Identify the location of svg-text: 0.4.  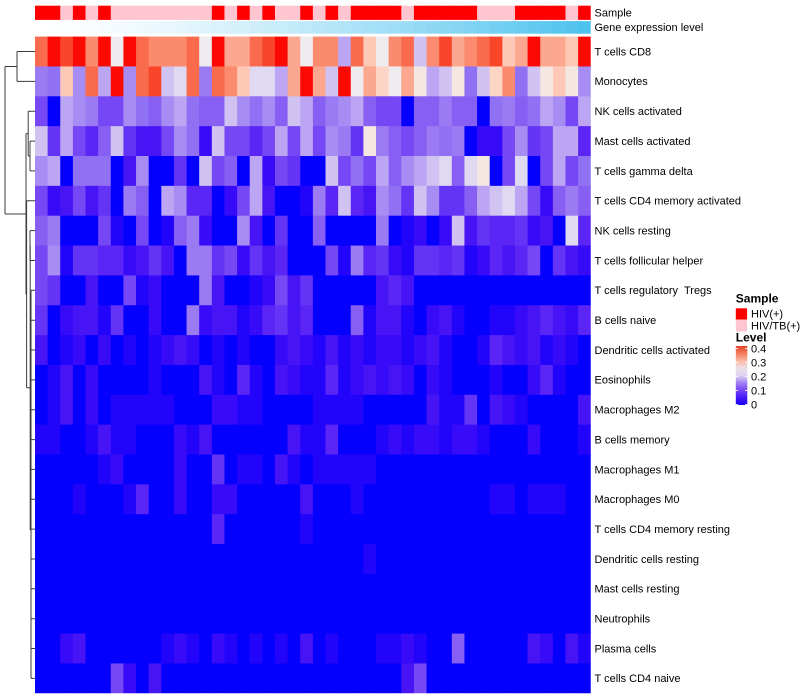
(758, 349).